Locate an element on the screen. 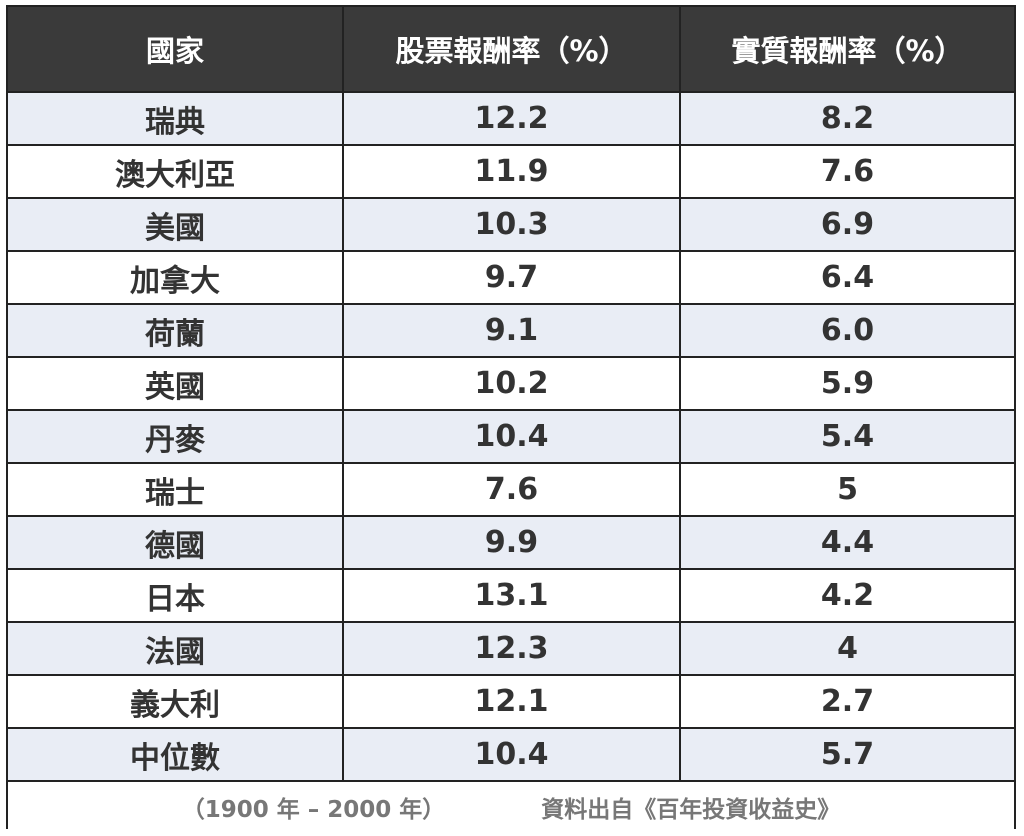  cell-stock-return: 11.9 is located at coordinates (512, 172).